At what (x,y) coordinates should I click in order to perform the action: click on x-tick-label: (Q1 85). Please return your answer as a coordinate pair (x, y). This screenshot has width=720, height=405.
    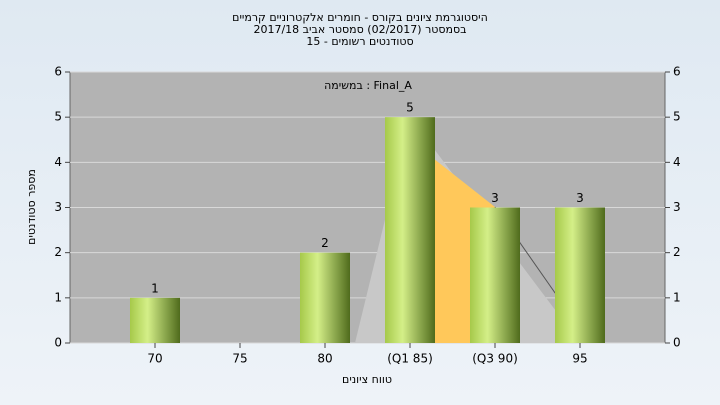
    Looking at the image, I should click on (410, 359).